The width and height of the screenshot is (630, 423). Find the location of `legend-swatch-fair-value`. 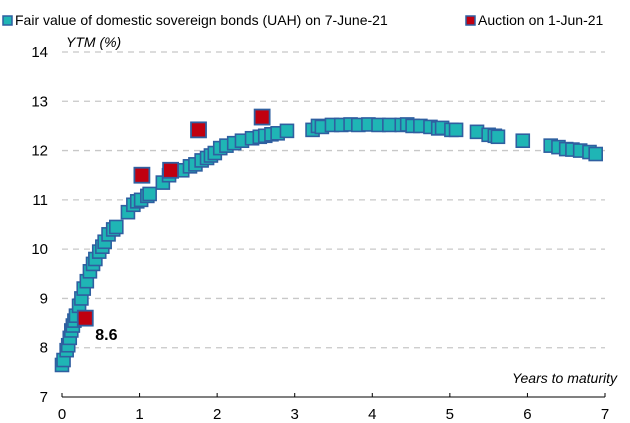

legend-swatch-fair-value is located at coordinates (7, 20).